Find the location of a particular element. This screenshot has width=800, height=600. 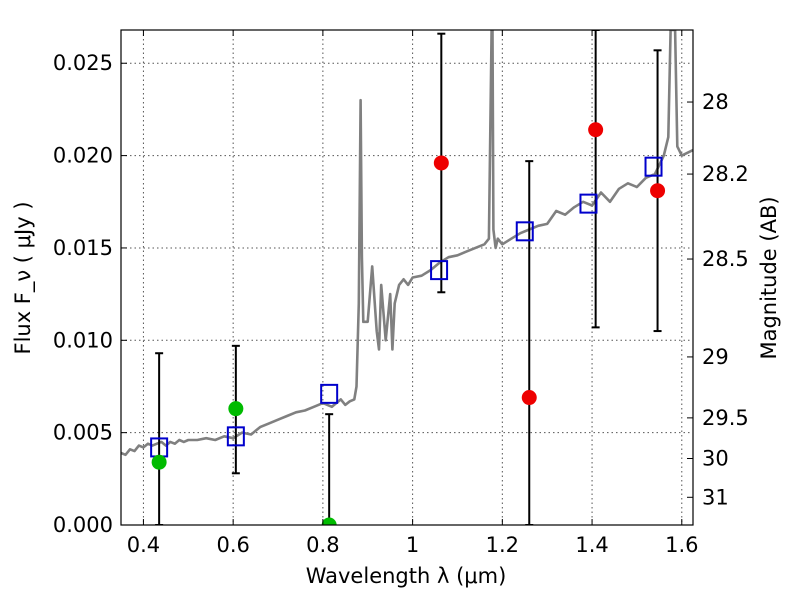

mag-tick-label: 29.5 is located at coordinates (725, 418).